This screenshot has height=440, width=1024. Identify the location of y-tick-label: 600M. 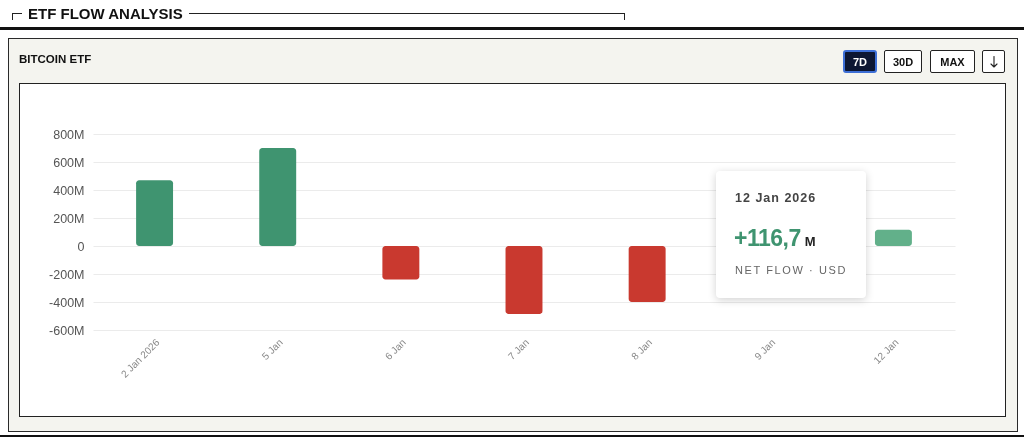
(69, 162).